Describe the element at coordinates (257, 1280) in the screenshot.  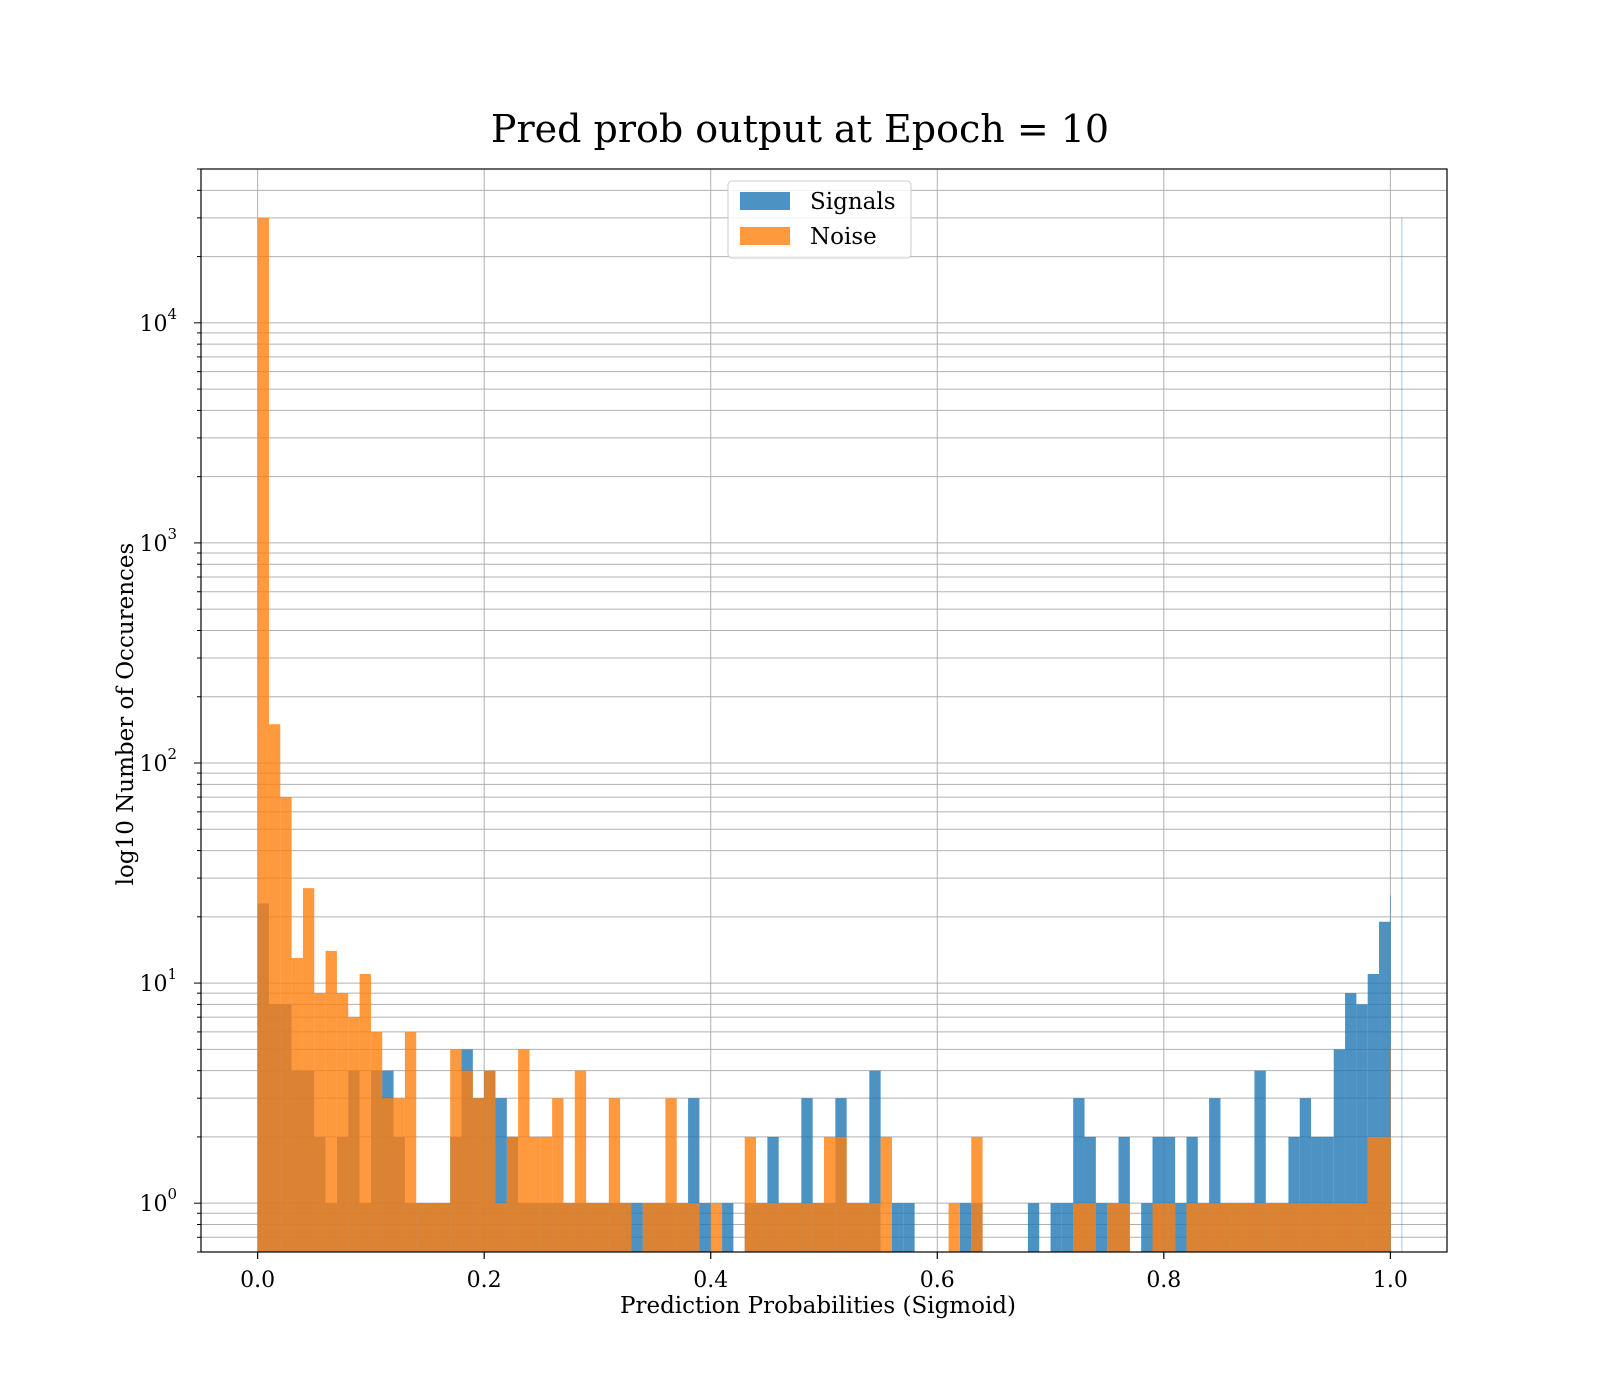
I see `x-tick-label: 0.0` at that location.